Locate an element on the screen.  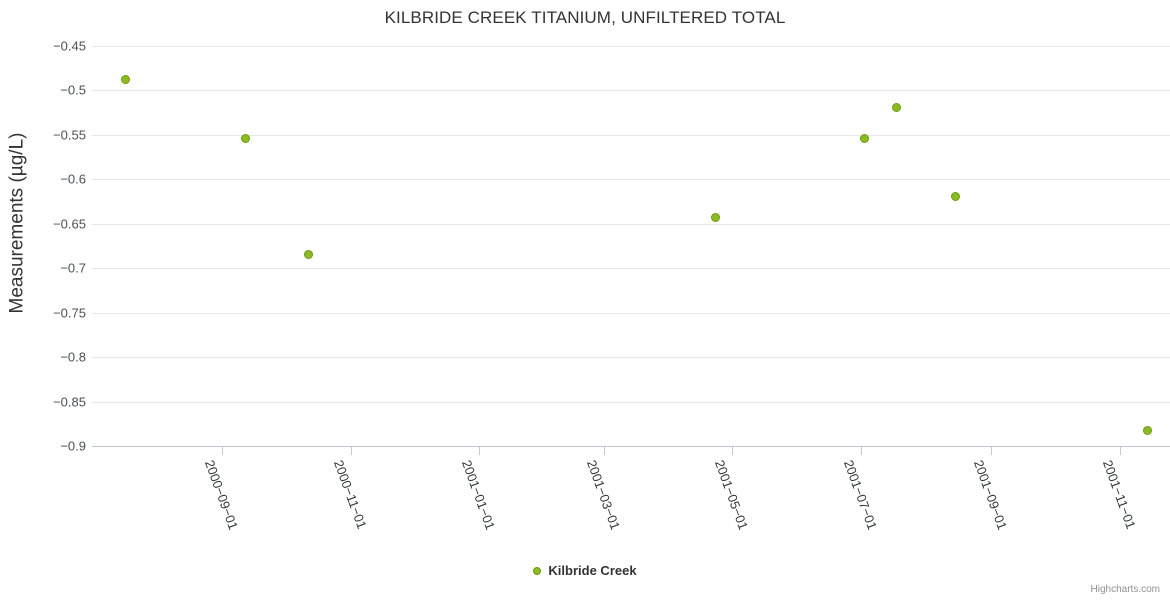
legend-marker-icon is located at coordinates (537, 570).